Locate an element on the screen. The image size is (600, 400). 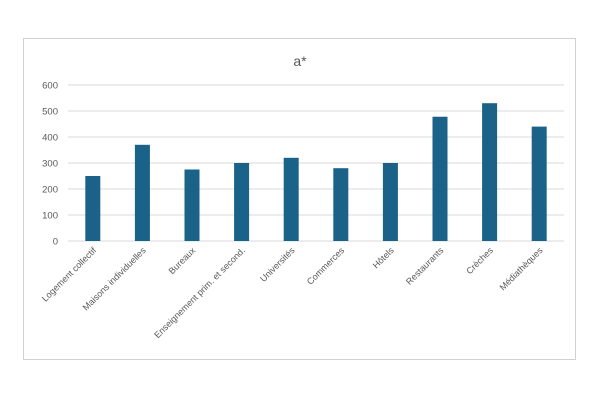
y-tick-label: 200 is located at coordinates (50, 190).